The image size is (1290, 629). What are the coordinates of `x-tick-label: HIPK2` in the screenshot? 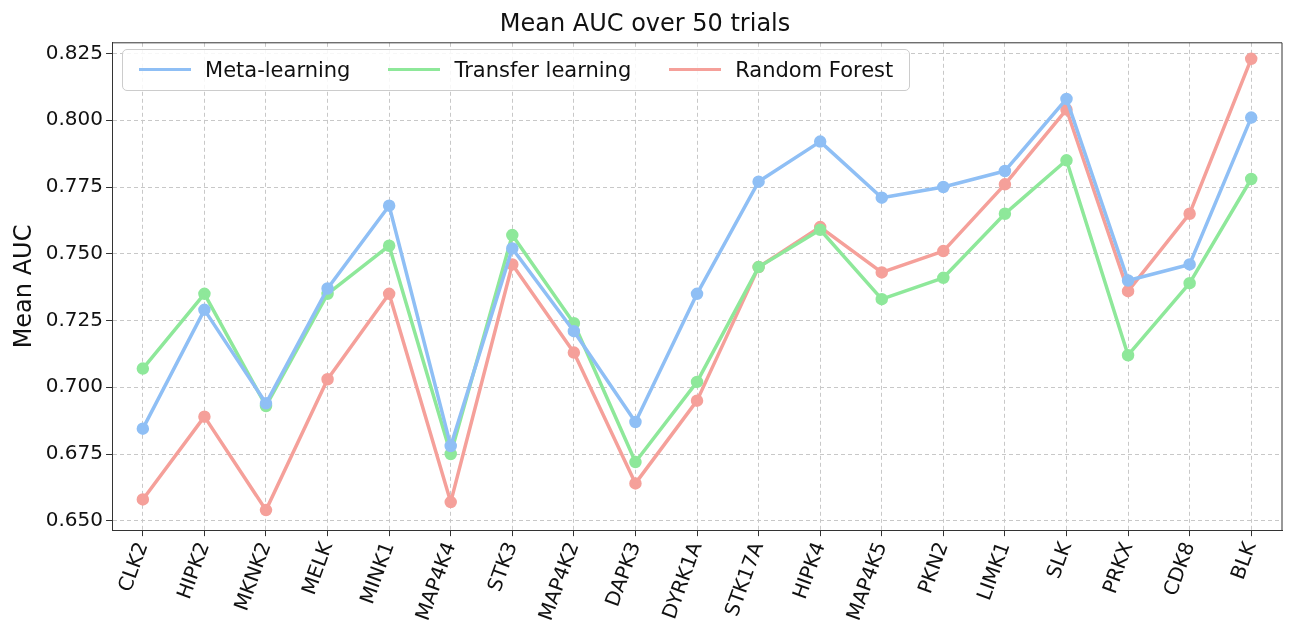 It's located at (193, 570).